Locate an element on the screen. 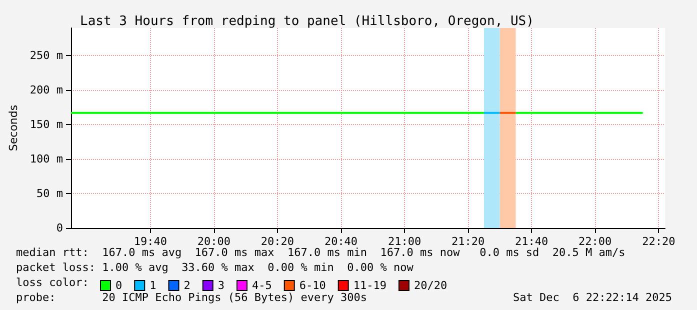  y-tick-label: 100 m is located at coordinates (47, 159).